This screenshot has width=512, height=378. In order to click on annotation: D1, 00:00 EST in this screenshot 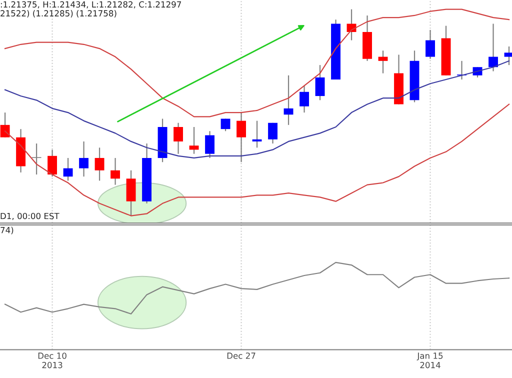, I will do `click(30, 216)`.